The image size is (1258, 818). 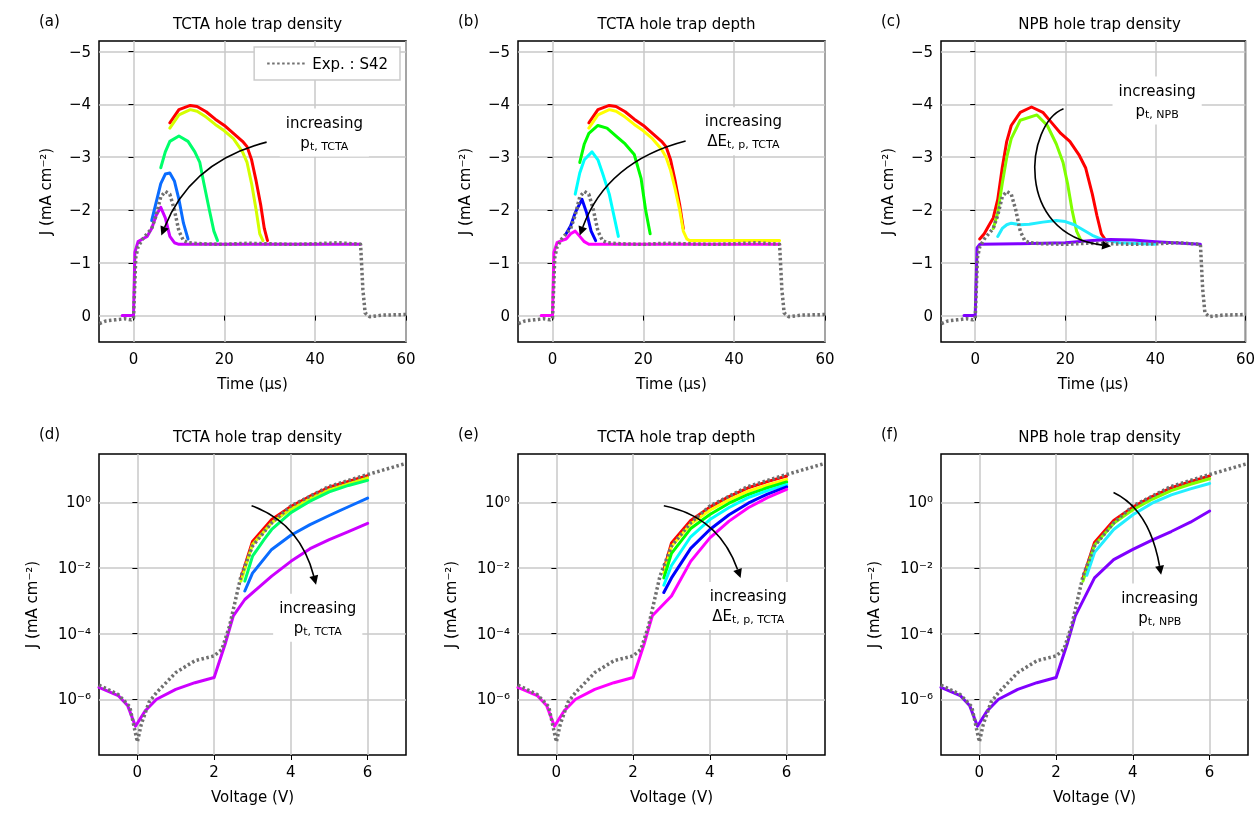 What do you see at coordinates (469, 20) in the screenshot?
I see `text: (b)` at bounding box center [469, 20].